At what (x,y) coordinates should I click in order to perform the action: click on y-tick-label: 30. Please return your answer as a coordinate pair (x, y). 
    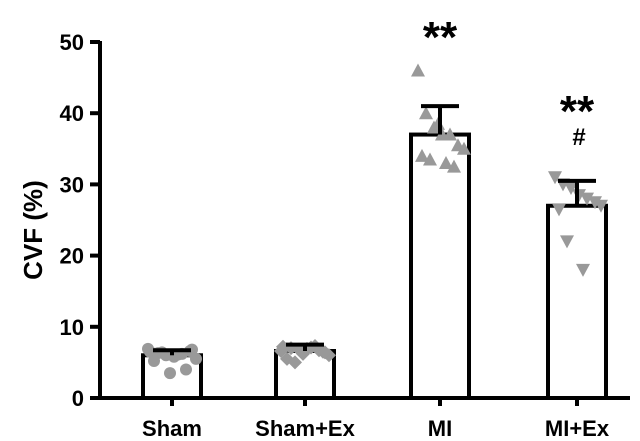
    Looking at the image, I should click on (72, 184).